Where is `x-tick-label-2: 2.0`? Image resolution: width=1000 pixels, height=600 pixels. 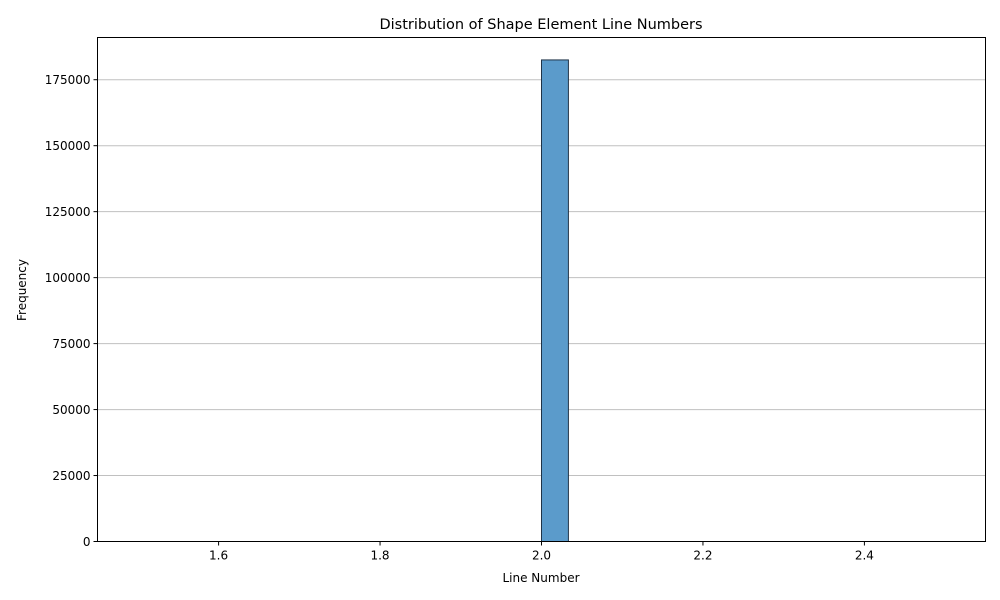 x-tick-label-2: 2.0 is located at coordinates (541, 556).